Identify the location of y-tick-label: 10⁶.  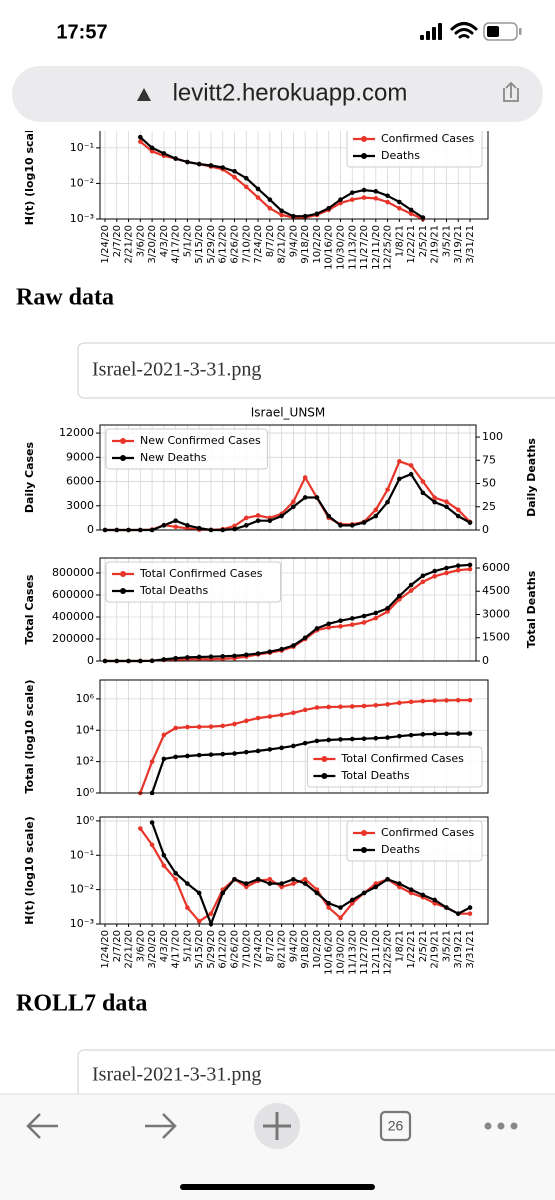
(85, 698).